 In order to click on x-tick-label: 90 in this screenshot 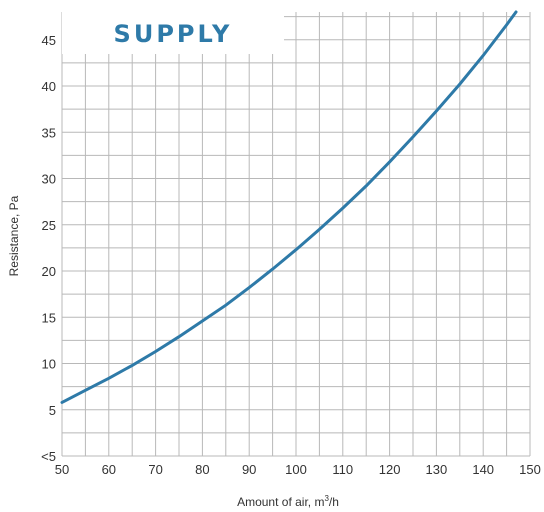, I will do `click(249, 469)`.